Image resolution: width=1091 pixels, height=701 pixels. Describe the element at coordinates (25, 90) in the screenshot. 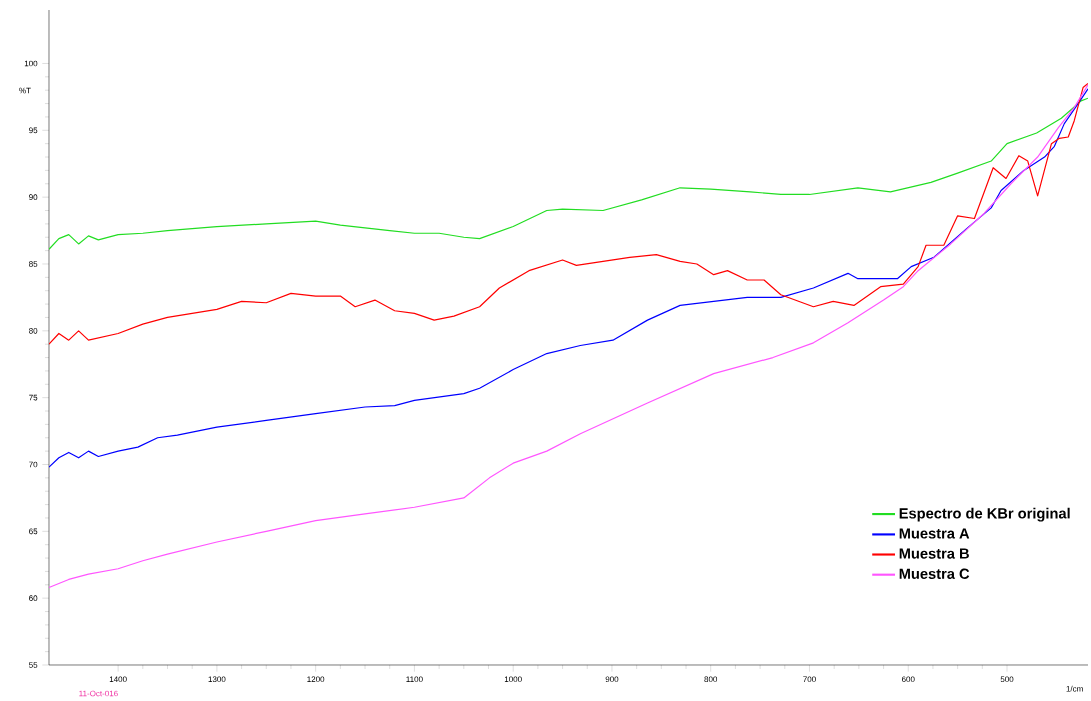

I see `y-axis-title: %T` at that location.